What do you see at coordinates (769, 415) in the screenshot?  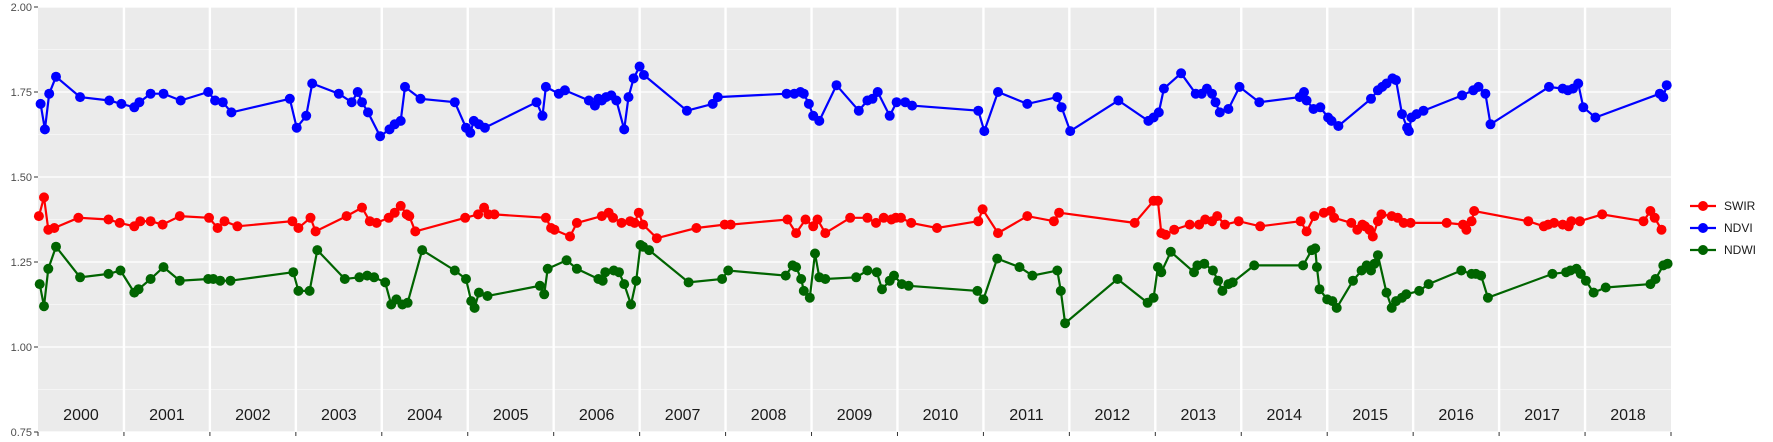 I see `year-label: 2008` at bounding box center [769, 415].